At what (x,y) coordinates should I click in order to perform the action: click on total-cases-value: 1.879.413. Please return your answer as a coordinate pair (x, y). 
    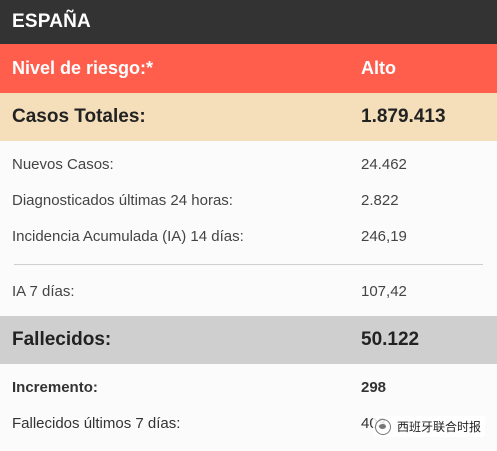
    Looking at the image, I should click on (403, 116).